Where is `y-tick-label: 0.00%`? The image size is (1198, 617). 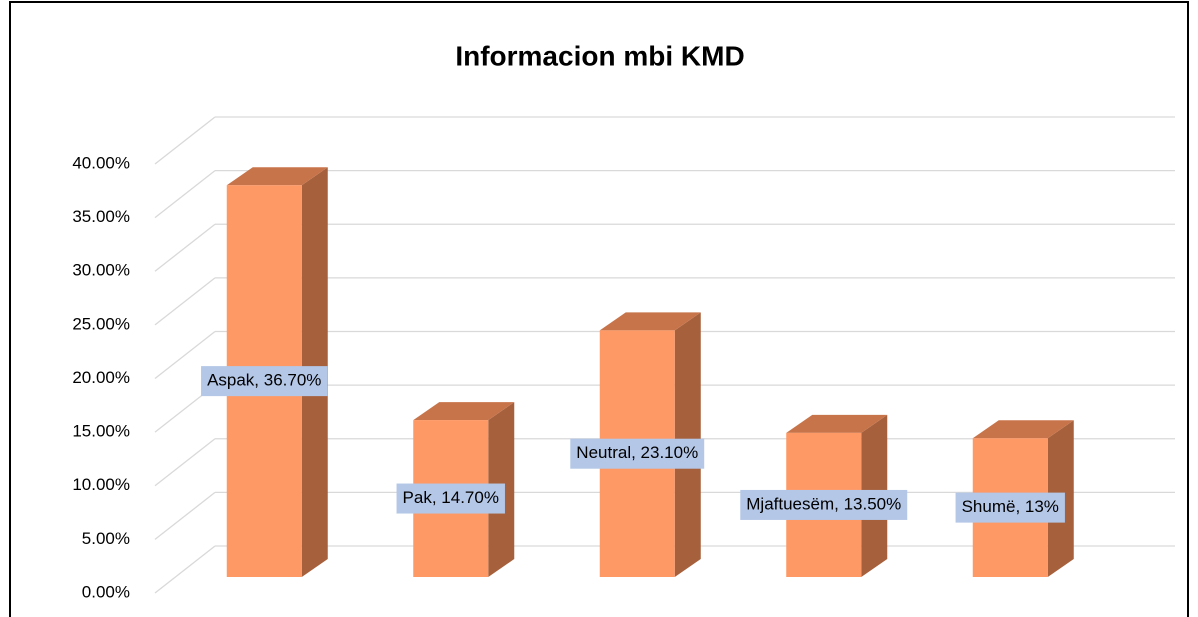 y-tick-label: 0.00% is located at coordinates (106, 591).